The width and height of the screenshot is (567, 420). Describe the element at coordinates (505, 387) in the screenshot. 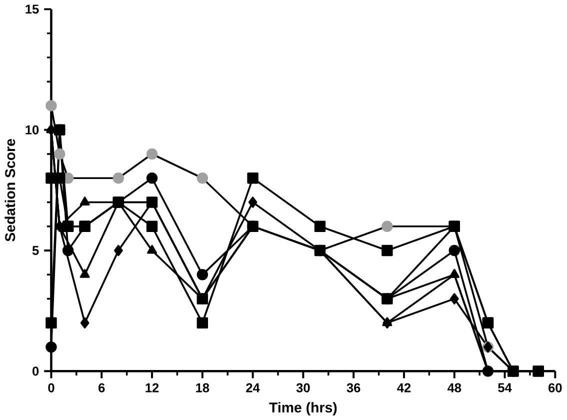

I see `x-tick-label: 54` at that location.